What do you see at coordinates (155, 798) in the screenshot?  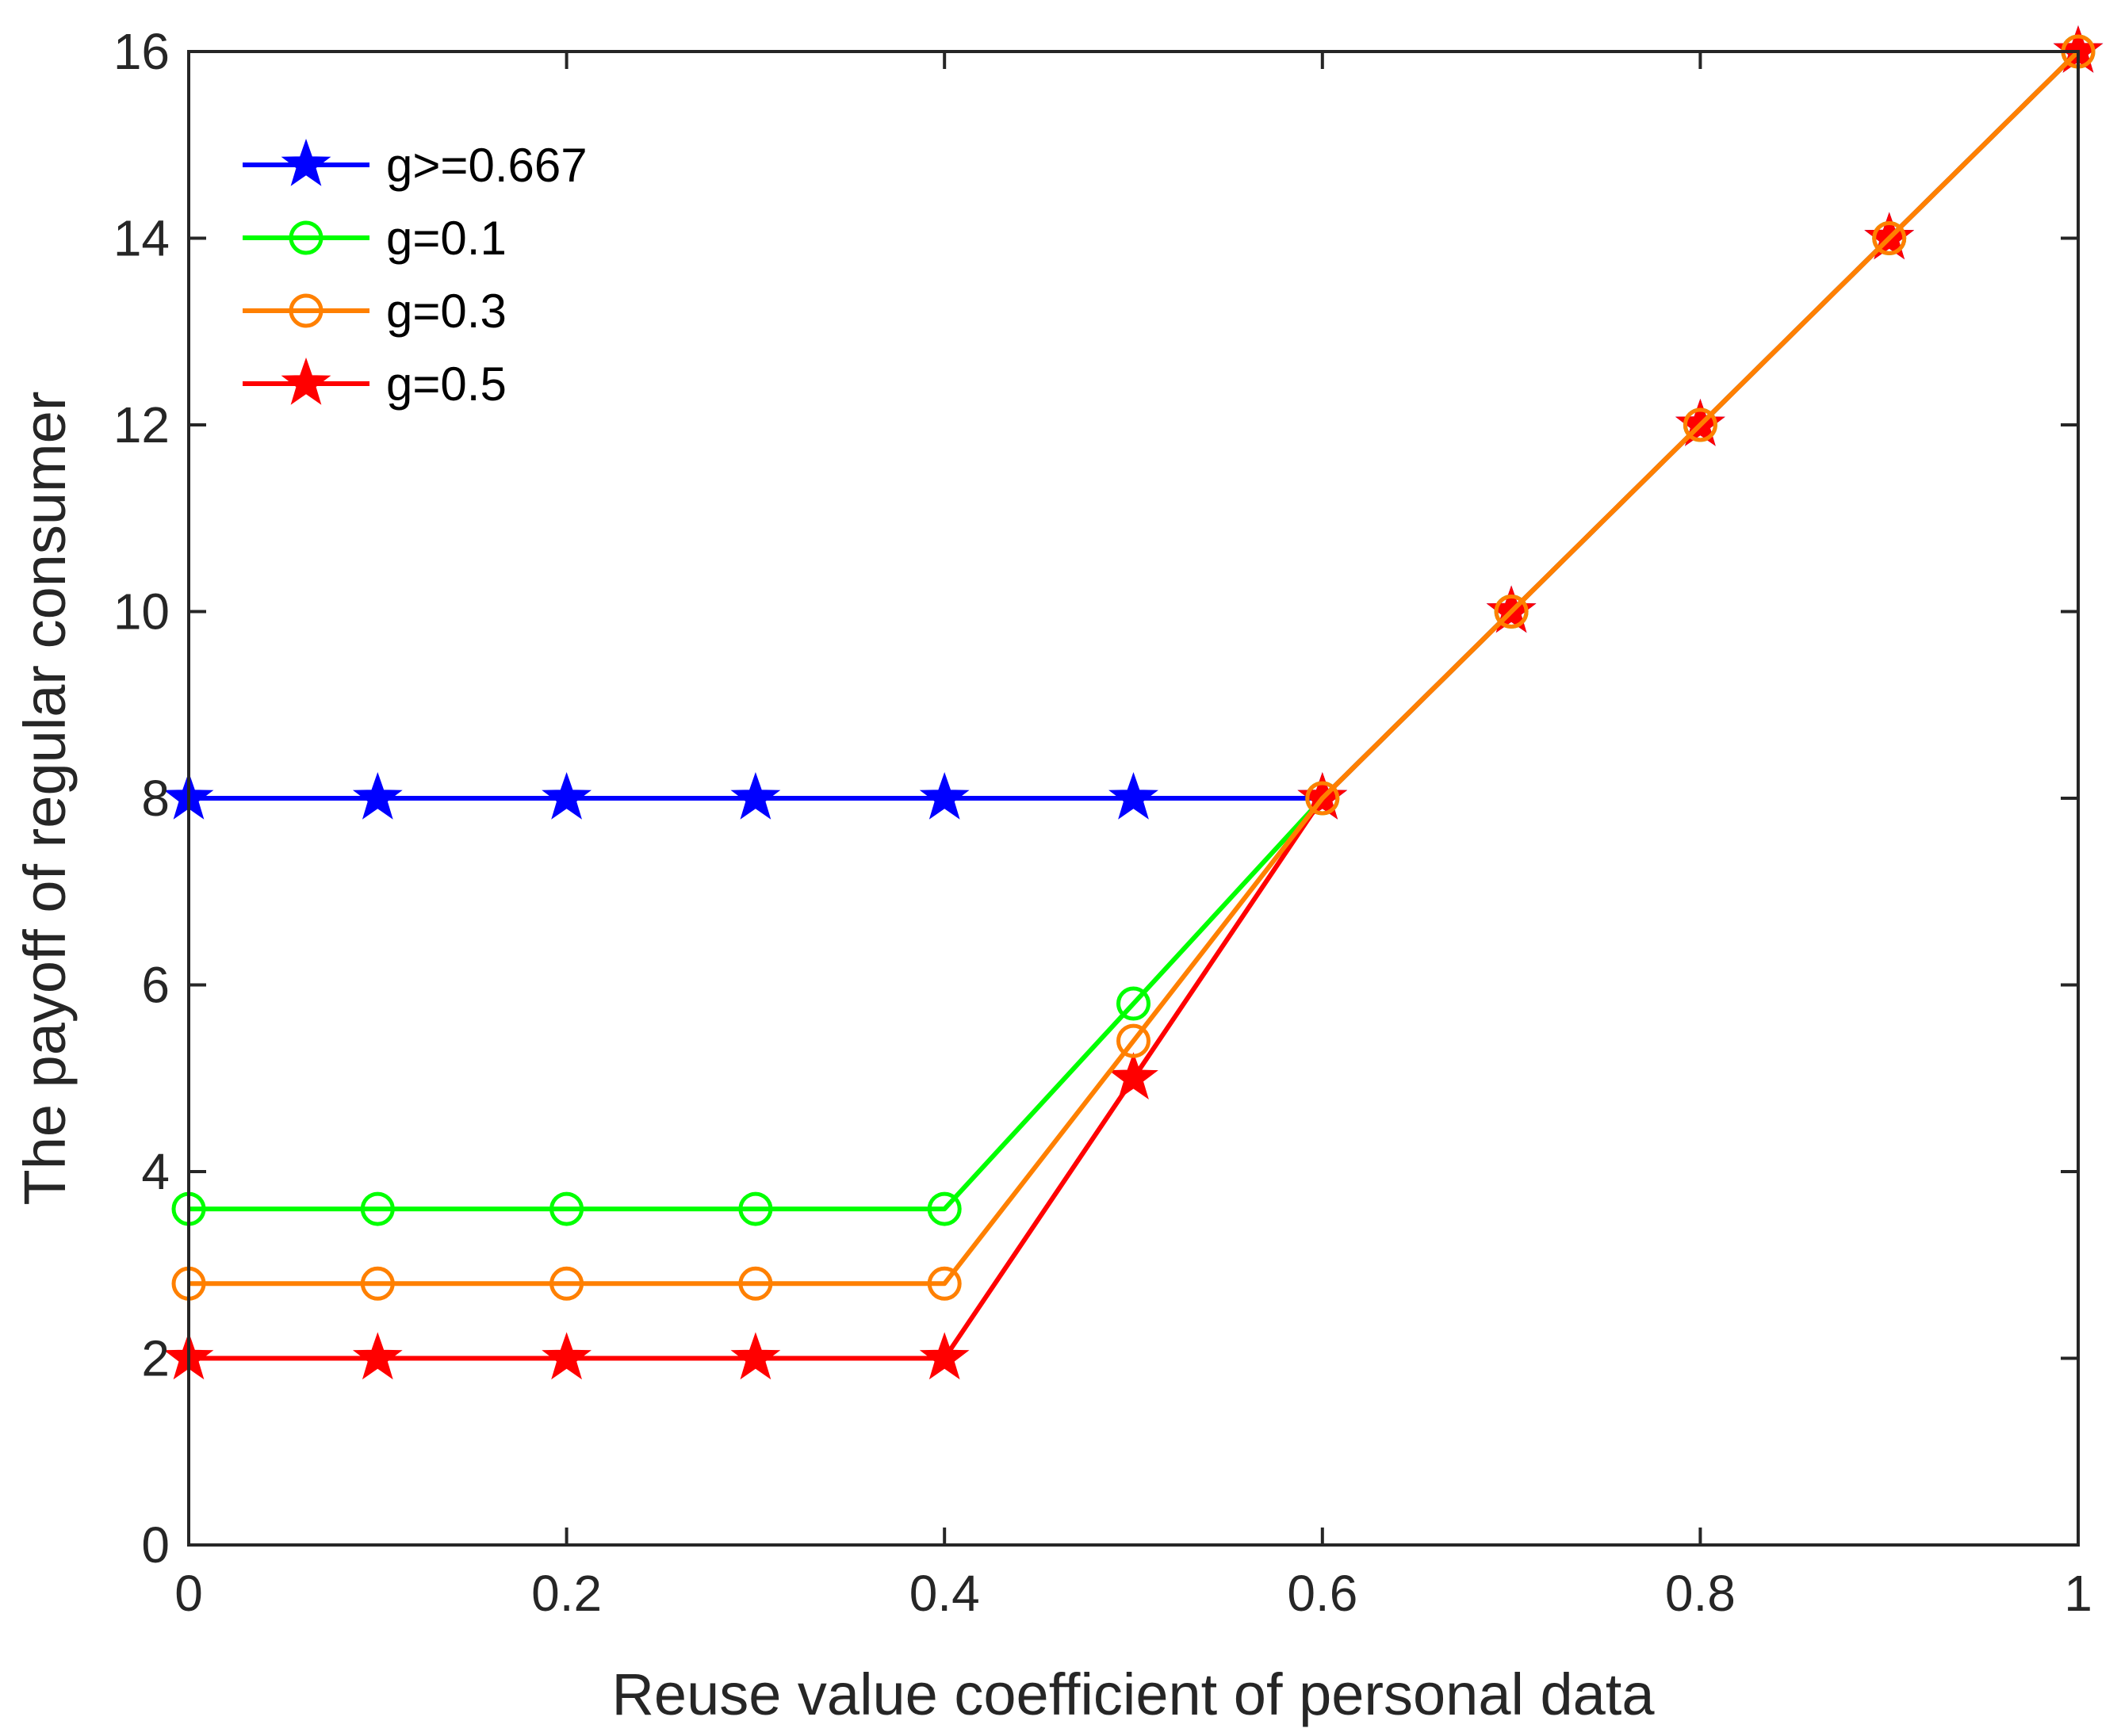 I see `y-tick-label: 8` at bounding box center [155, 798].